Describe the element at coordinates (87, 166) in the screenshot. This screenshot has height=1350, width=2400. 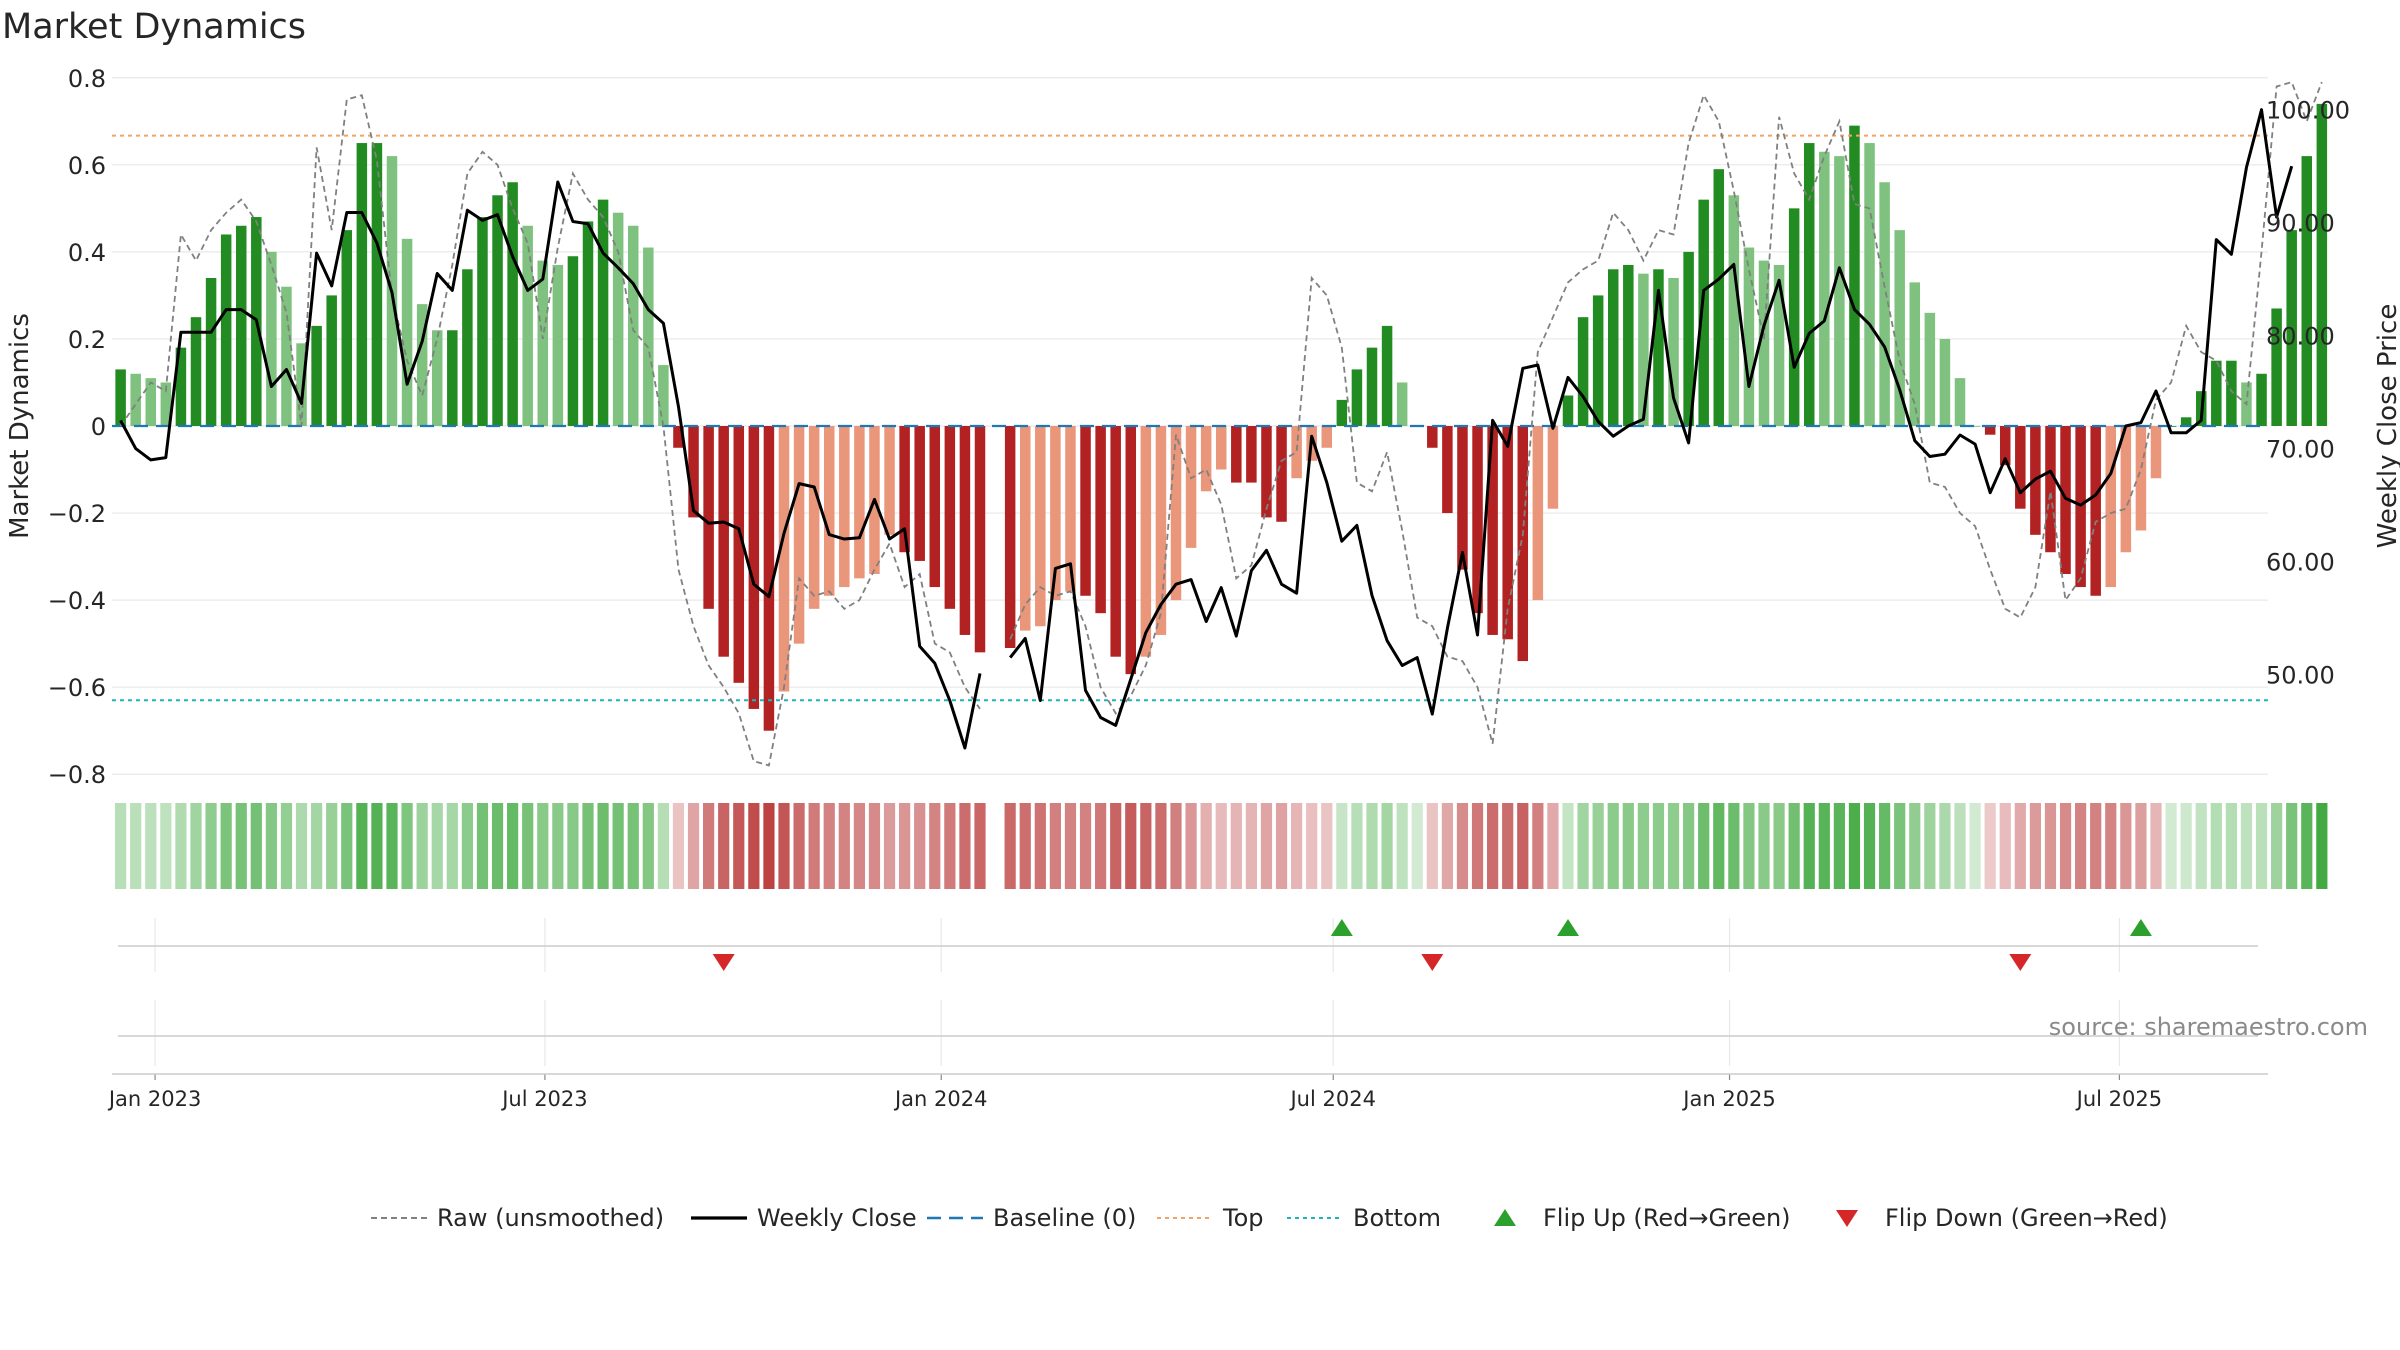
I see `y-tick-label: 0.6` at that location.